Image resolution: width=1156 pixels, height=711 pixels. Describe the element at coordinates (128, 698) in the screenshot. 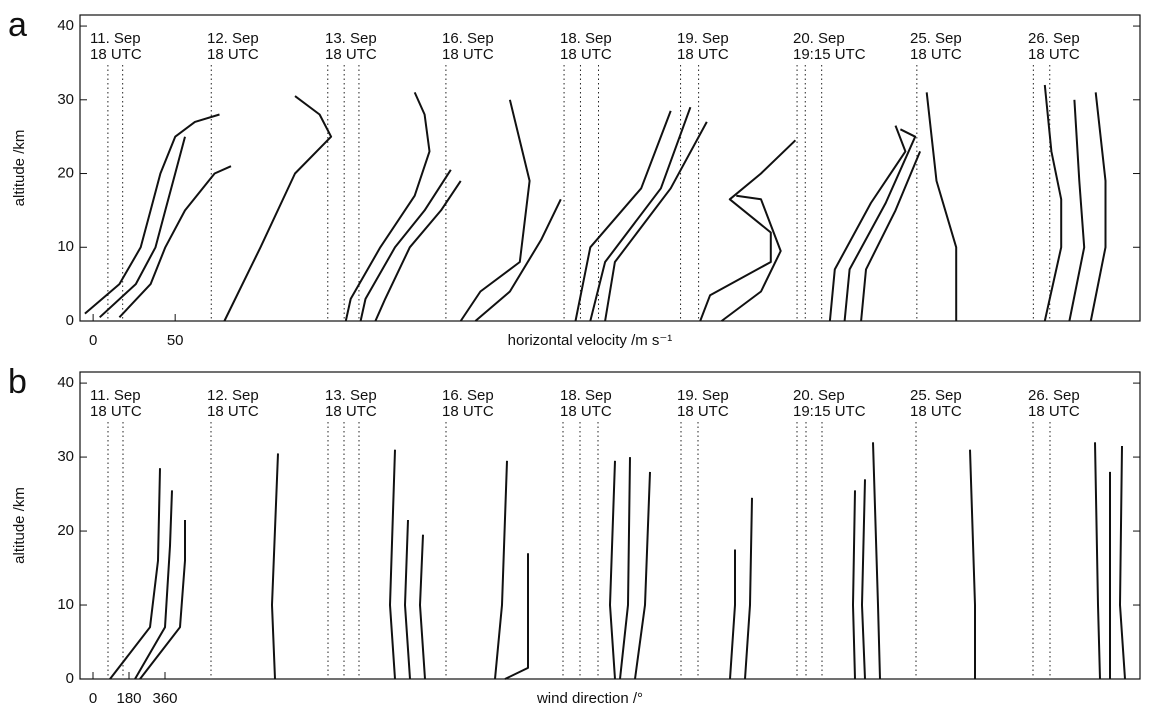

I see `x-tick-label: 180` at that location.